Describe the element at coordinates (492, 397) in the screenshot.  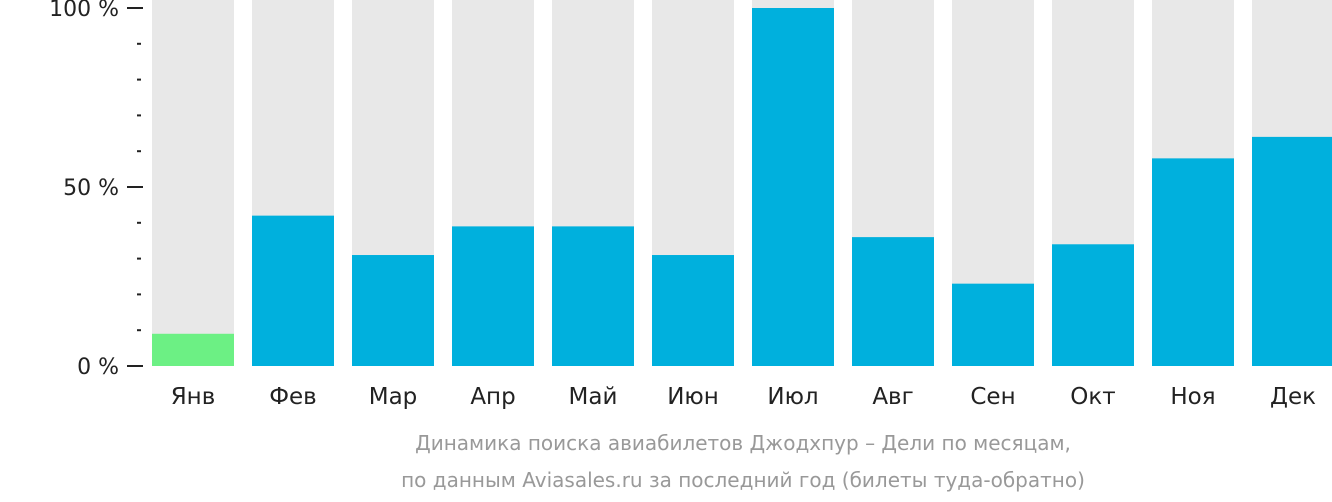
I see `x-category-label: Апр` at that location.